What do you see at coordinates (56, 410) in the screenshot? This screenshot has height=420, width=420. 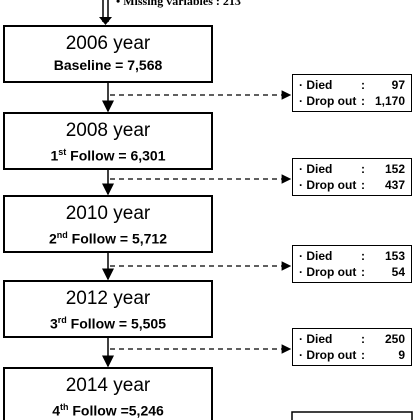 I see `ordinal: 4` at bounding box center [56, 410].